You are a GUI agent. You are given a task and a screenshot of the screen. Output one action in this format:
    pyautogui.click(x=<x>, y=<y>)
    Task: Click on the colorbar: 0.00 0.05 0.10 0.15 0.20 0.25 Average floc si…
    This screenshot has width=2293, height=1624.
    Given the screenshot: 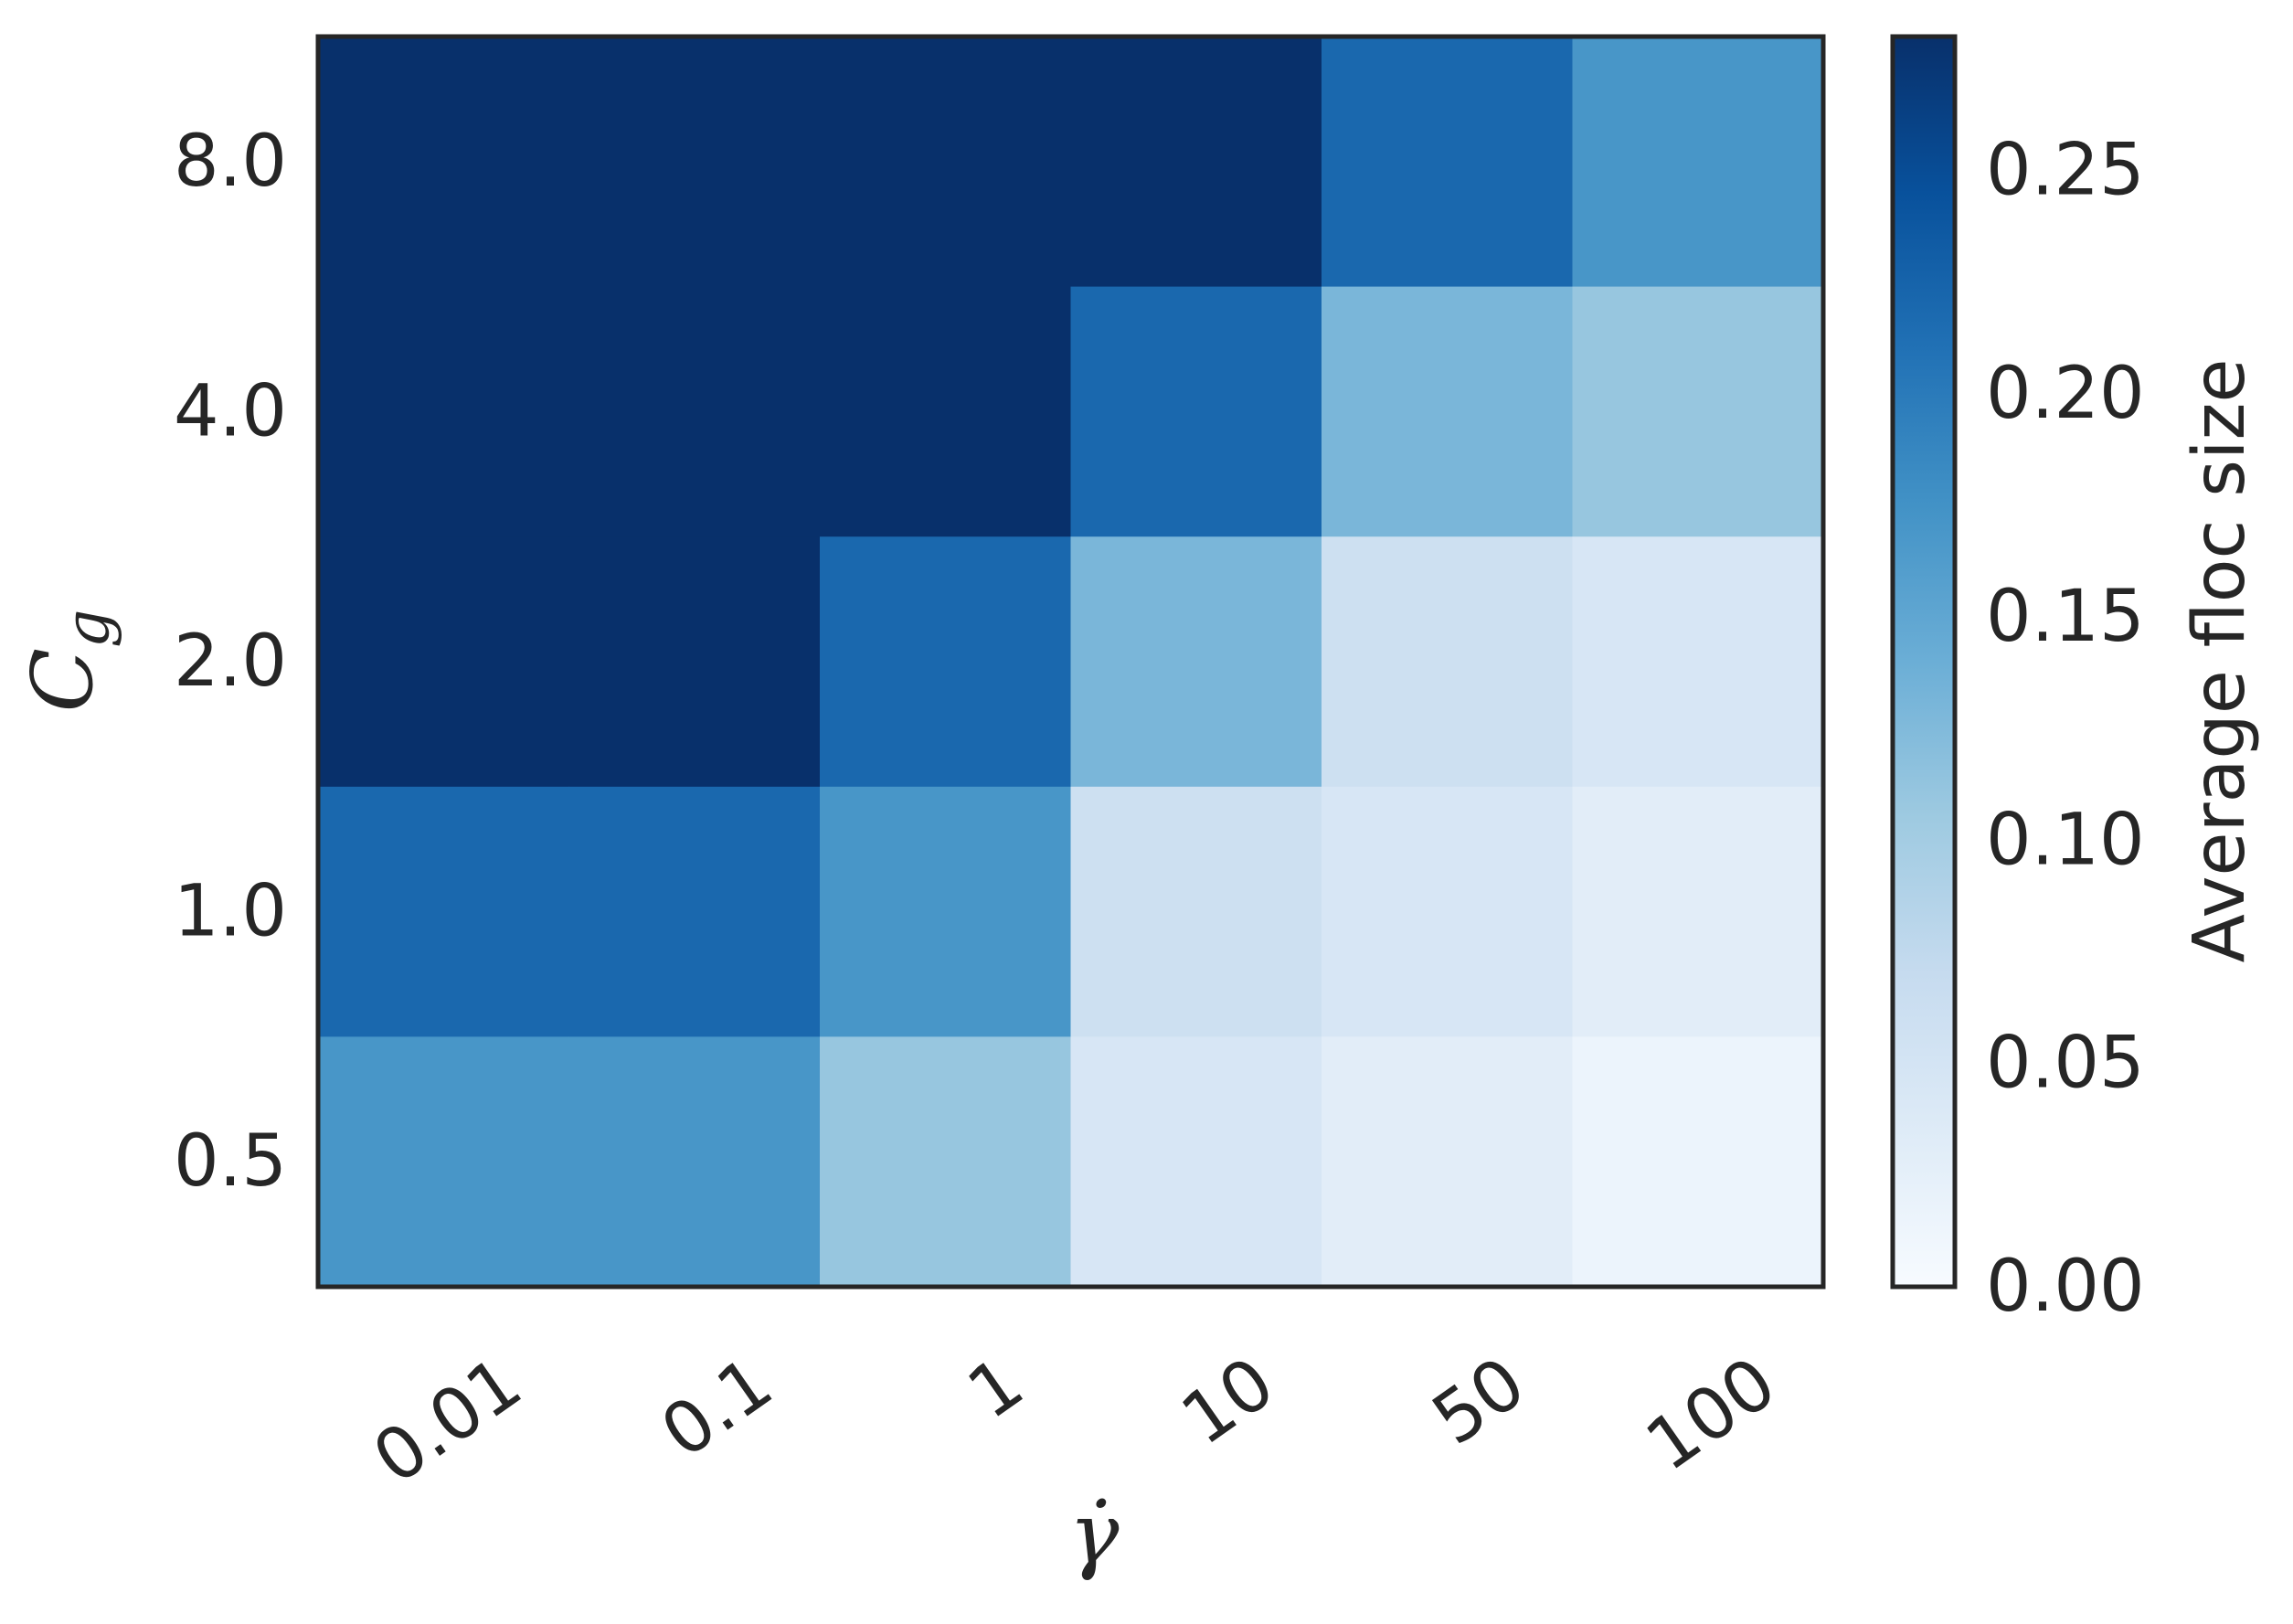 What is the action you would take?
    pyautogui.click(x=2075, y=681)
    